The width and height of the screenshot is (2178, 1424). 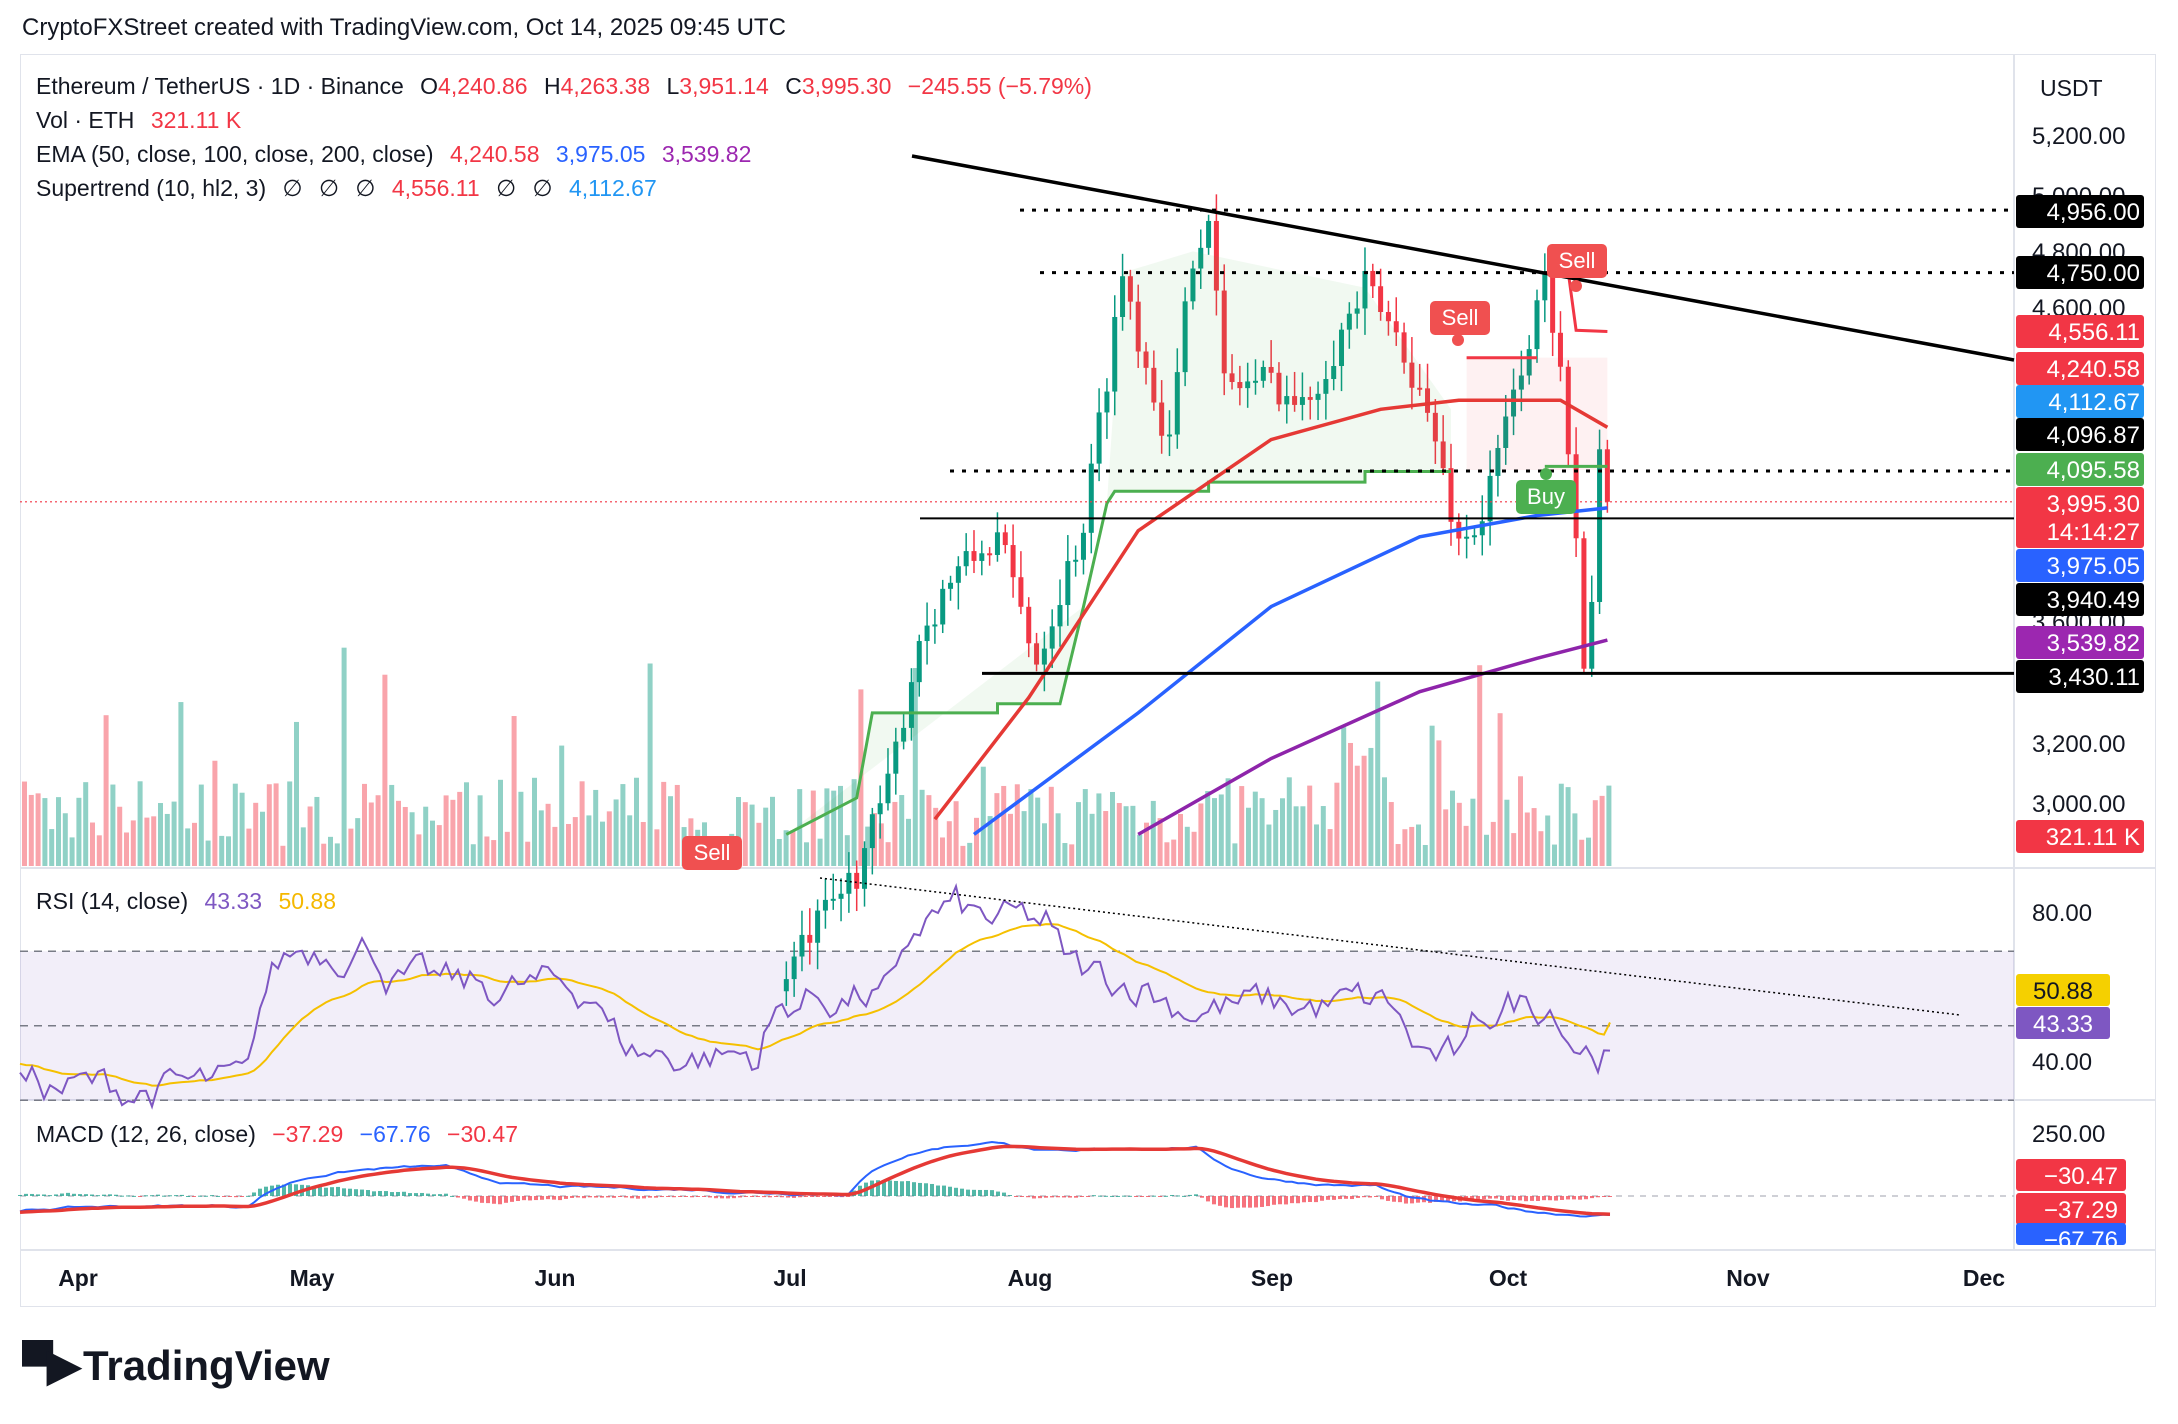 I want to click on rsi-label: RSI (14, close), so click(x=112, y=901).